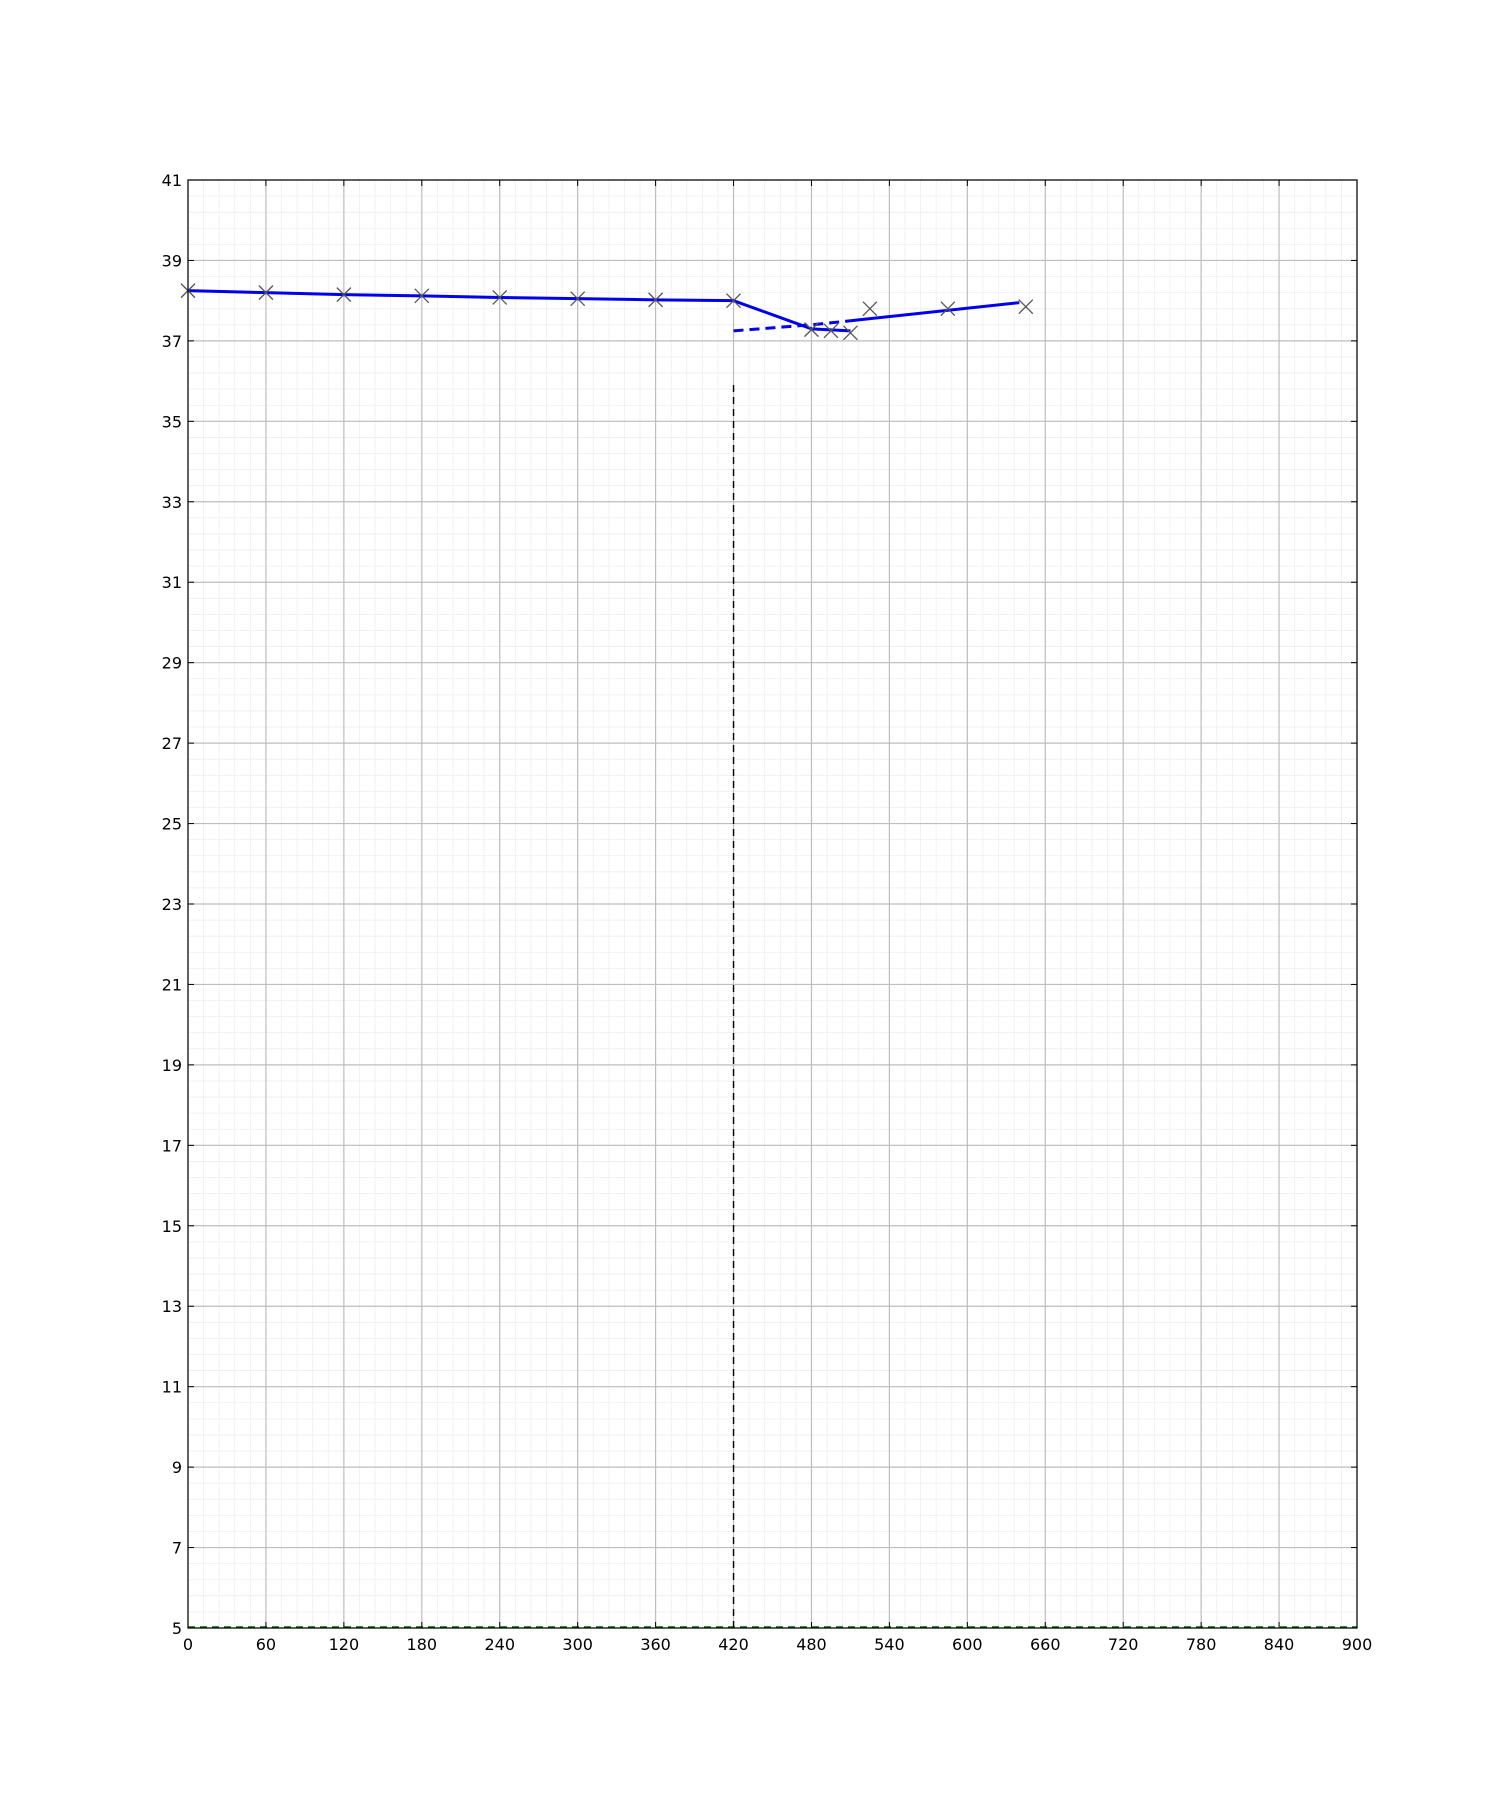  What do you see at coordinates (1123, 1644) in the screenshot?
I see `x-tick-label: 720` at bounding box center [1123, 1644].